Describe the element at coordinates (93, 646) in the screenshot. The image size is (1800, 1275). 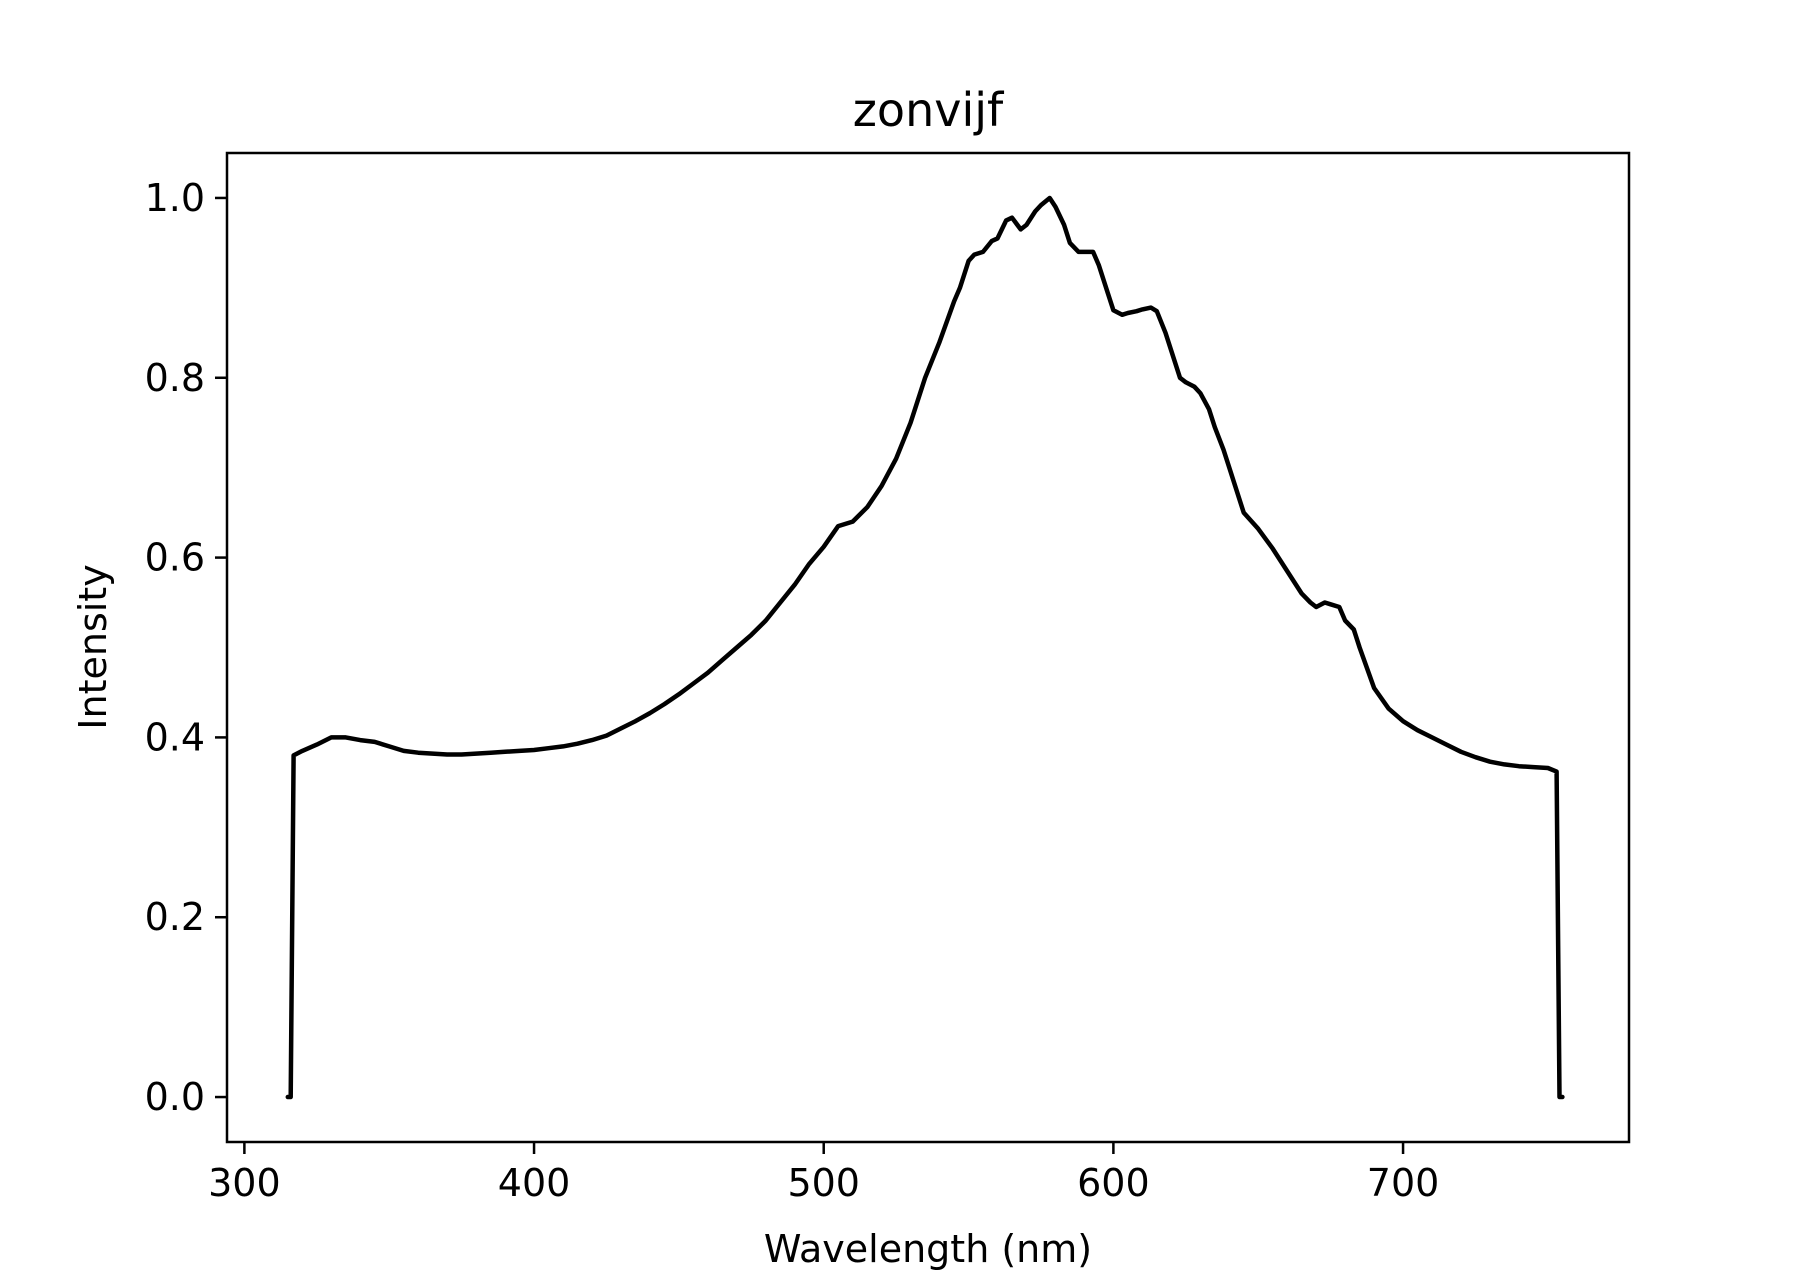
I see `y-axis-label: Intensity` at that location.